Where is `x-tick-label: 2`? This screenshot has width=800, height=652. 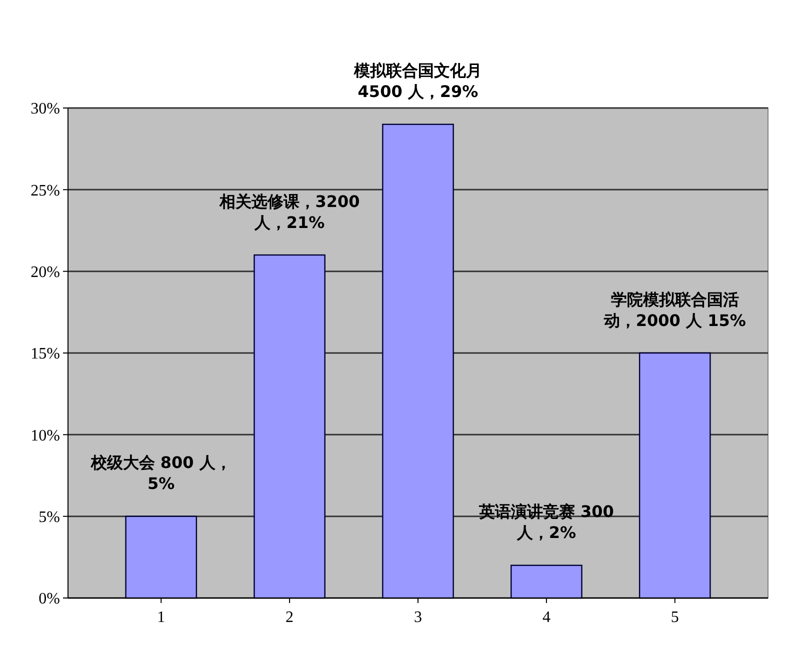
x-tick-label: 2 is located at coordinates (290, 617).